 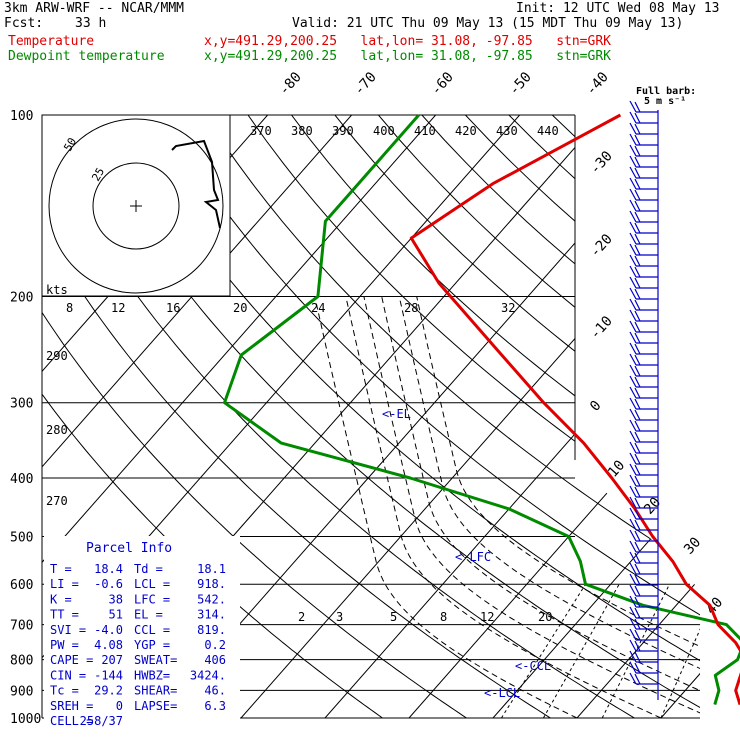 I want to click on parcel-key: YGP =, so click(x=152, y=645).